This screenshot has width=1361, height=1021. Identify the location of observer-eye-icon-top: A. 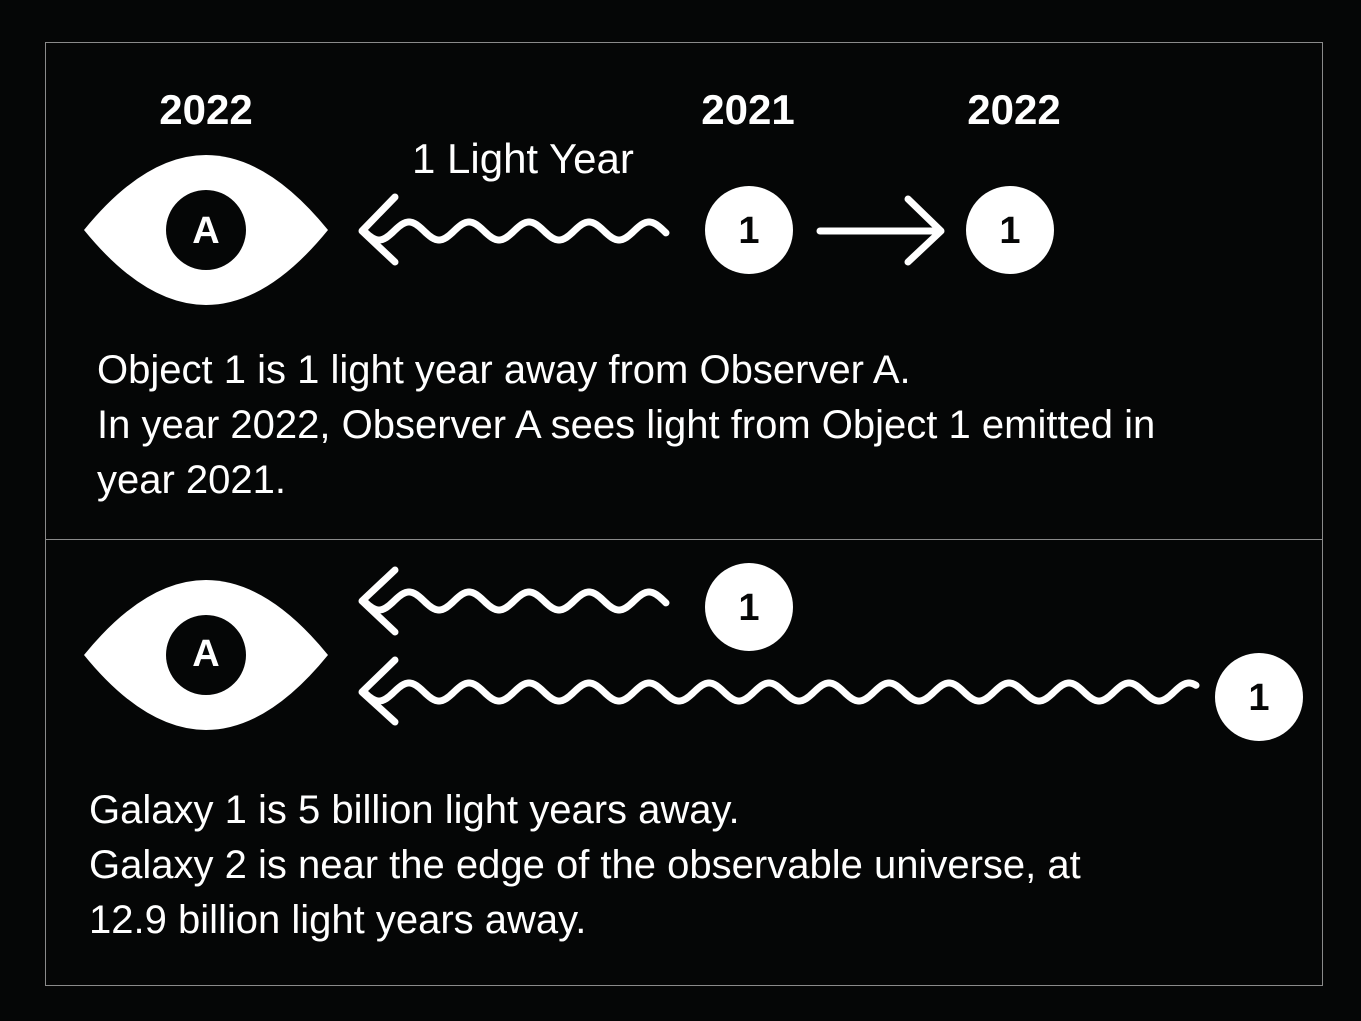
(206, 230).